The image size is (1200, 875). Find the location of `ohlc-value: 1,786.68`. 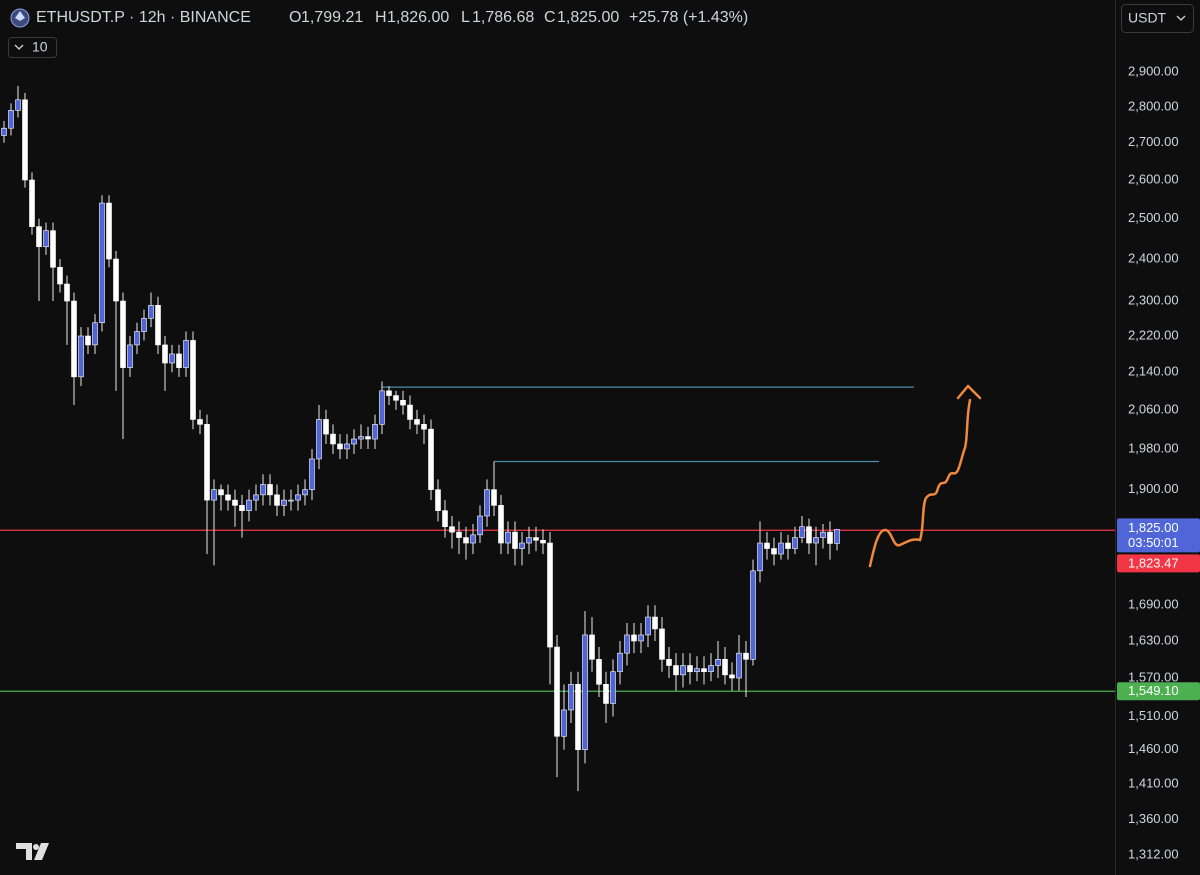

ohlc-value: 1,786.68 is located at coordinates (503, 17).